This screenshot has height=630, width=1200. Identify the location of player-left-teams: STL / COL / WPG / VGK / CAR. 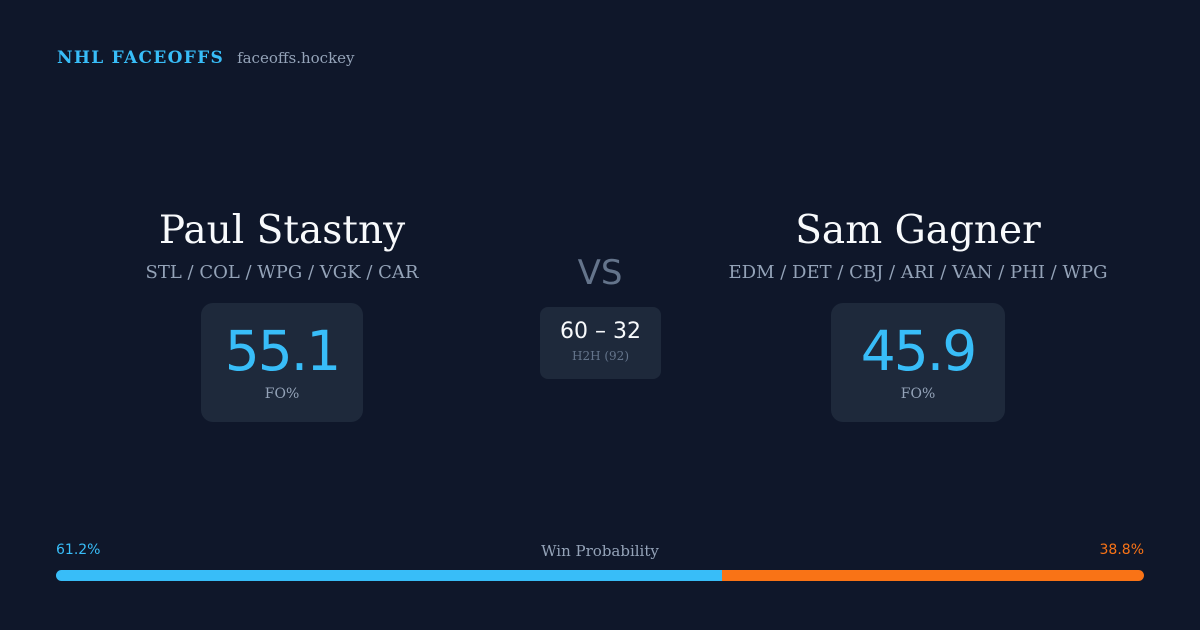
(282, 272).